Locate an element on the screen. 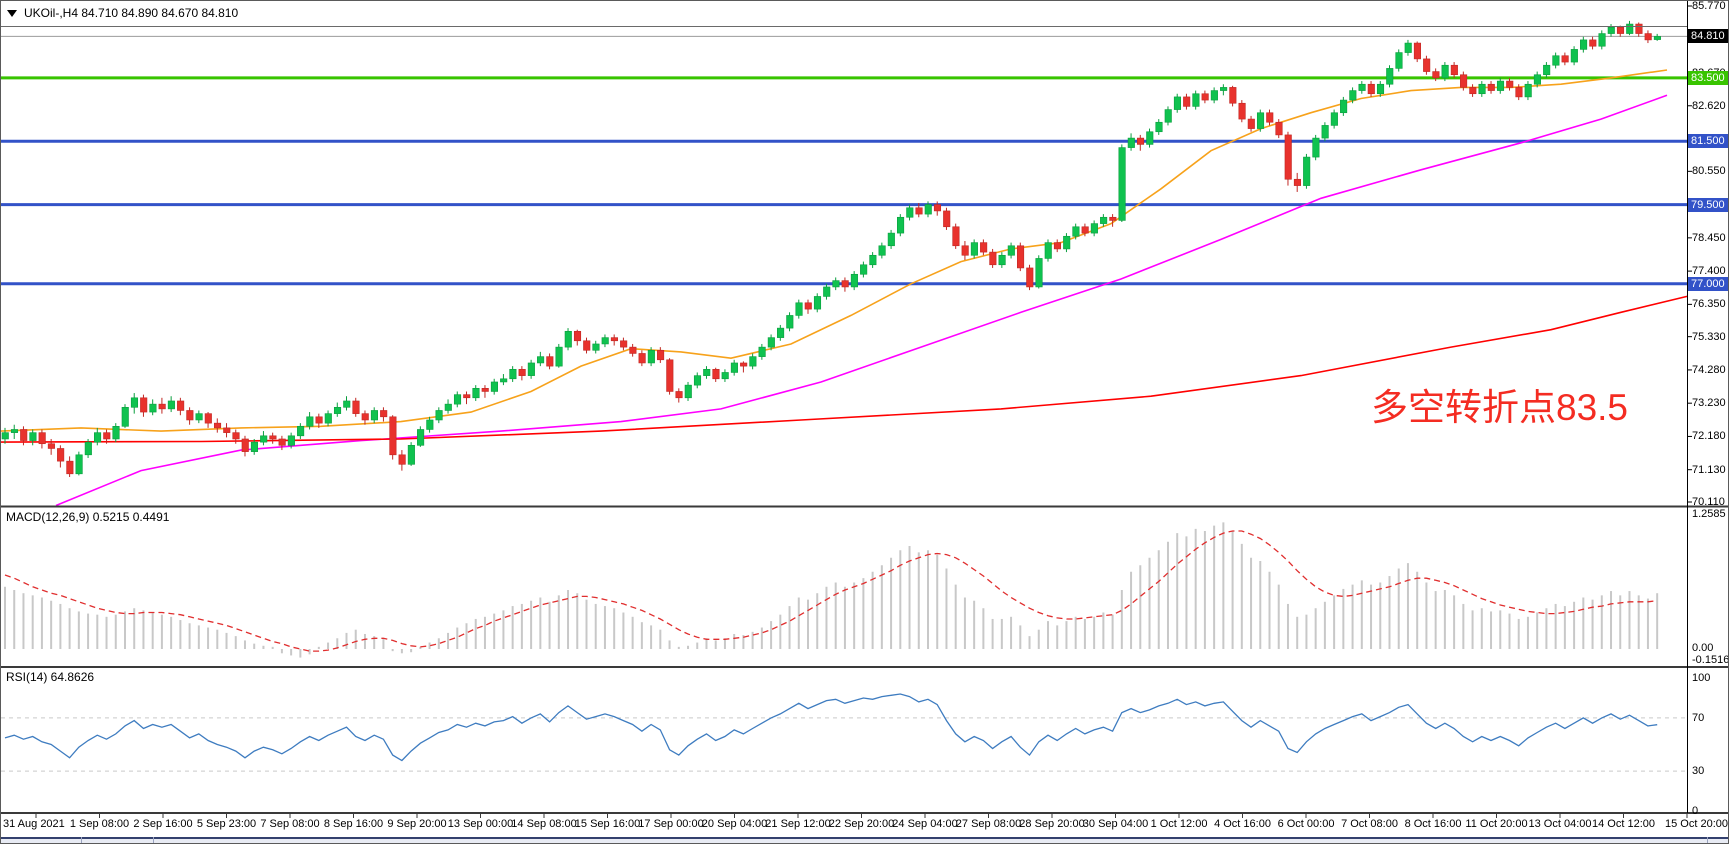 The height and width of the screenshot is (844, 1729). chart-title: UKOil-,H4 84.710 84.890 84.670 84.810 is located at coordinates (131, 13).